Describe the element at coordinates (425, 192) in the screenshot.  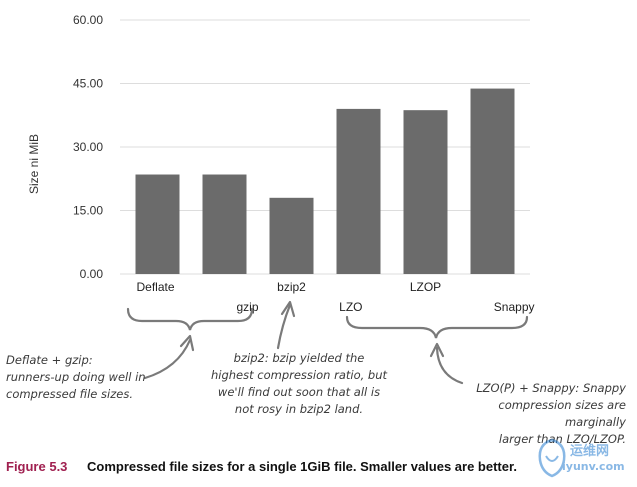
I see `bar-lzop` at that location.